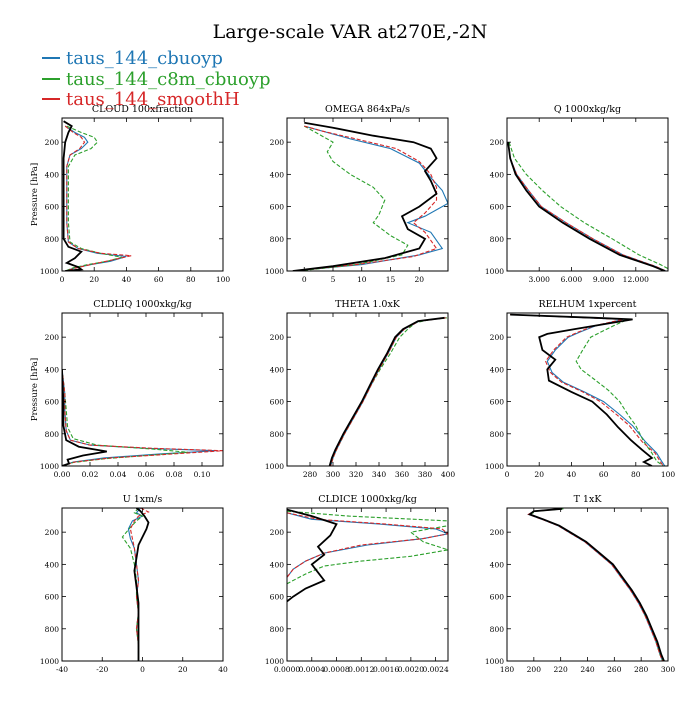 The height and width of the screenshot is (705, 700). What do you see at coordinates (143, 499) in the screenshot?
I see `panel-title: U 1xm/s` at bounding box center [143, 499].